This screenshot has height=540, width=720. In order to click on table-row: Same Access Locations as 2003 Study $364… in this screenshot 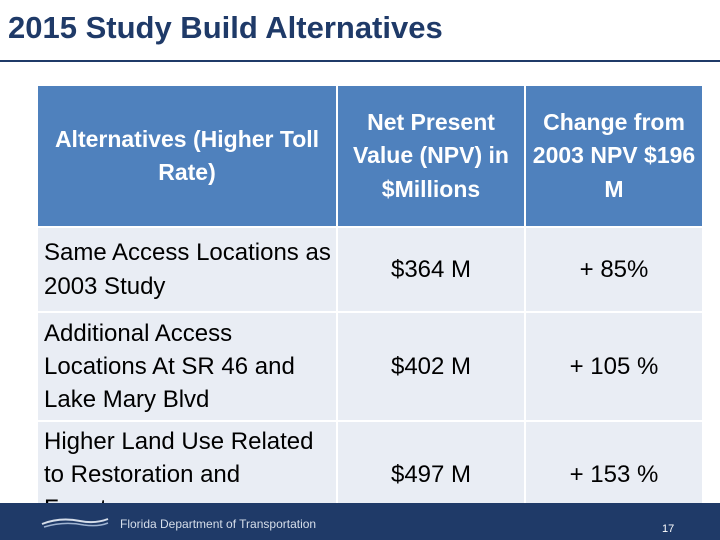, I will do `click(370, 269)`.